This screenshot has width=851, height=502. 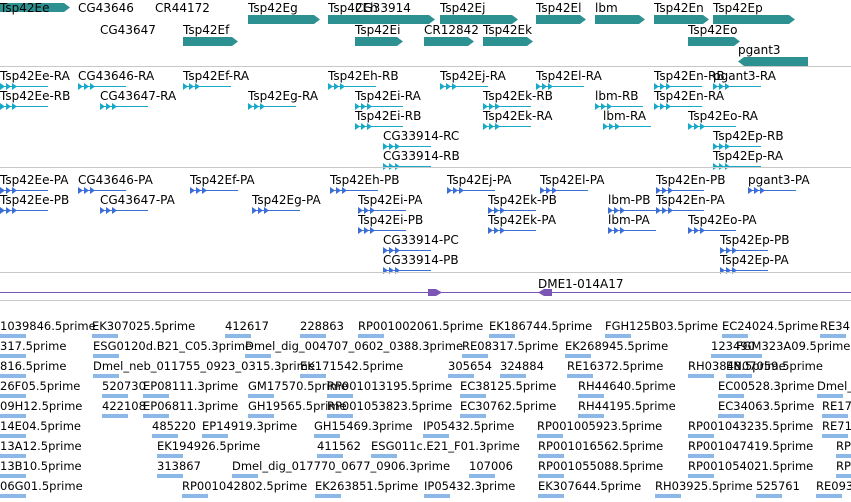 I want to click on gene-label-tsp42ef: Tsp42Ef, so click(x=206, y=30).